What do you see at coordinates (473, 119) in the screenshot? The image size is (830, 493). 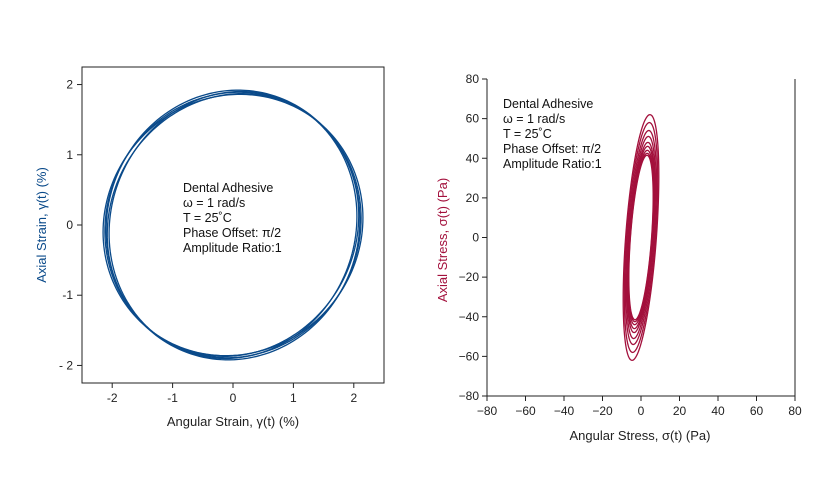 I see `y-tick-label: 60` at bounding box center [473, 119].